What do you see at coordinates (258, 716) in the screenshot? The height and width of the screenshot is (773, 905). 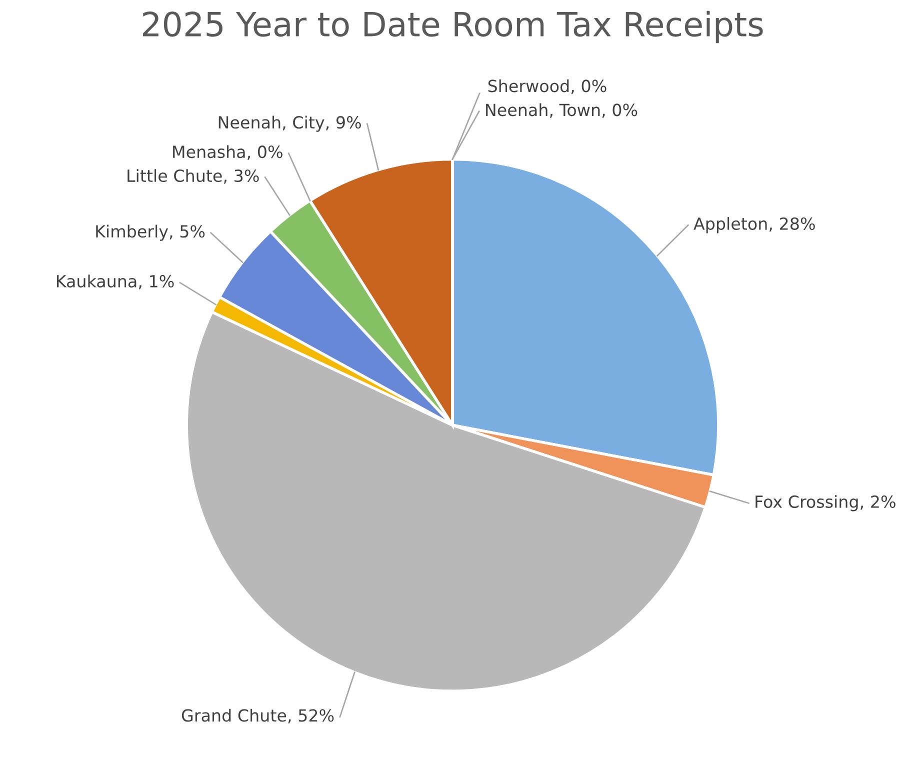 I see `slice-label: Grand Chute, 52%` at bounding box center [258, 716].